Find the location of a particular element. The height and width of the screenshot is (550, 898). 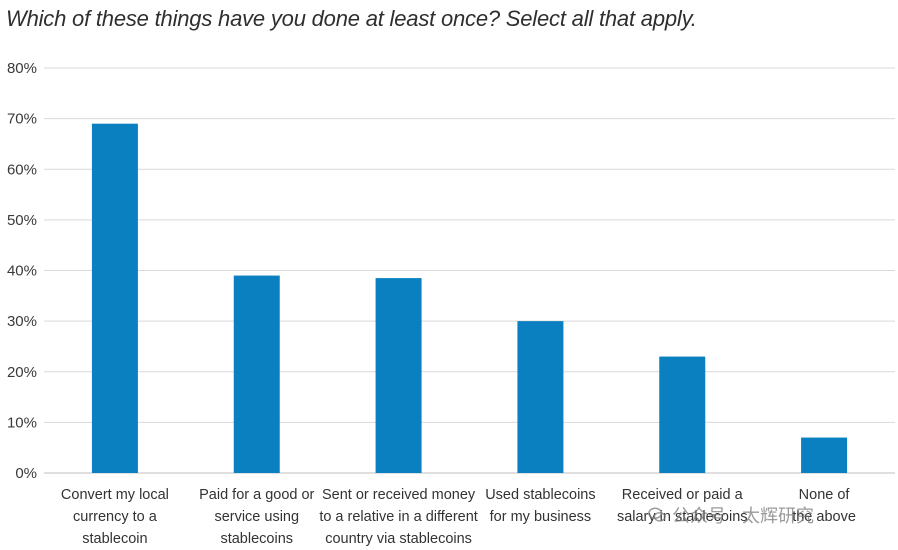

y-tick-label: 80% is located at coordinates (22, 68).